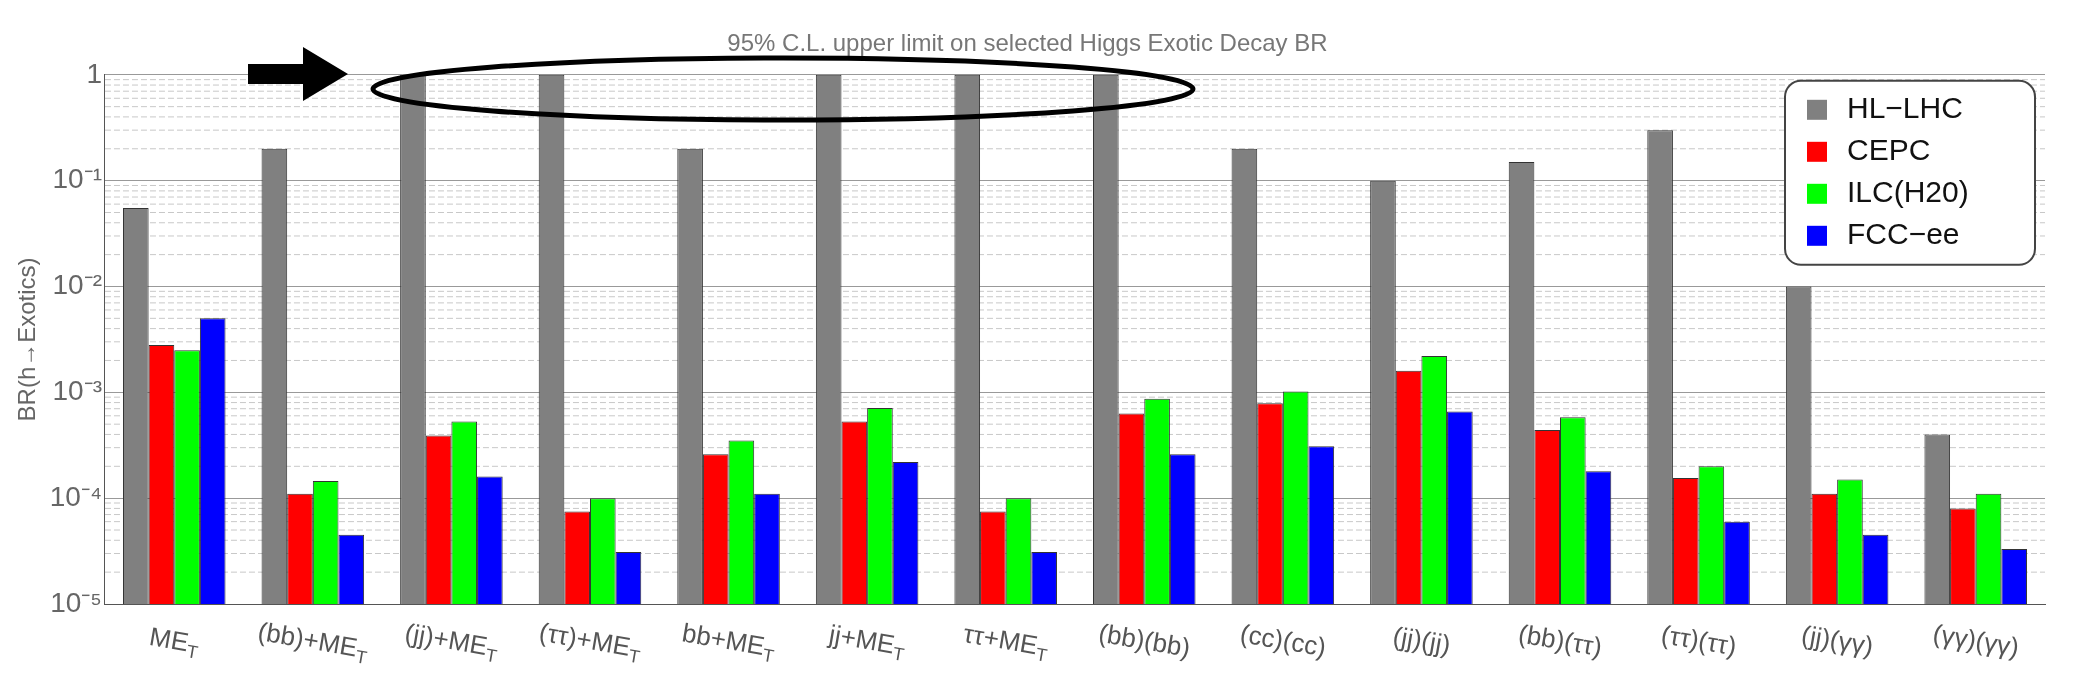  I want to click on y-tick-label: 10⁻⁴, so click(75, 496).